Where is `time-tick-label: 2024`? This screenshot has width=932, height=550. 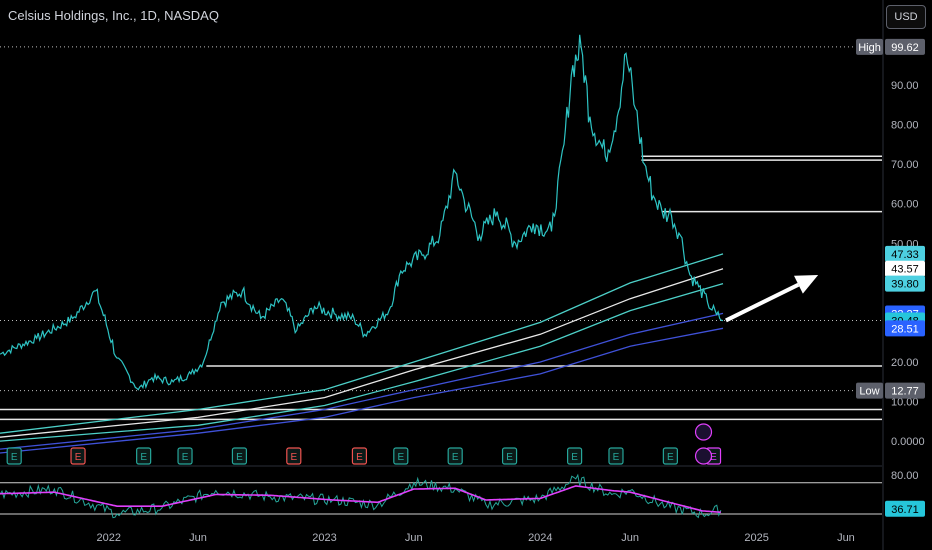
time-tick-label: 2024 is located at coordinates (540, 538).